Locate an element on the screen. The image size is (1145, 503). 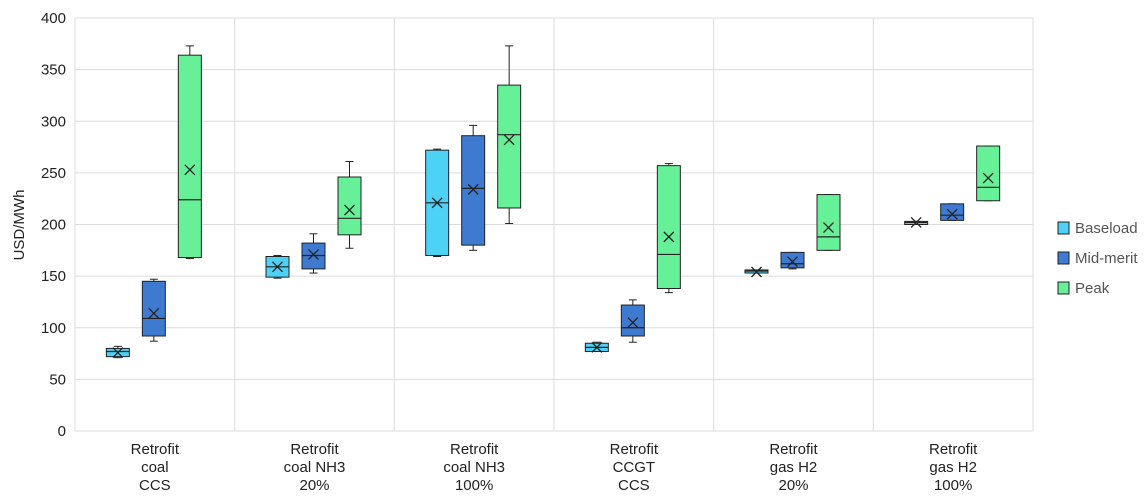
y-tick-label: 300 is located at coordinates (53, 121).